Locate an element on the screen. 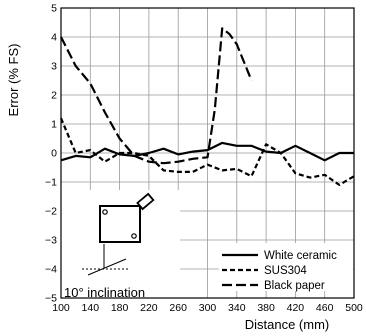 This screenshot has width=366, height=336. legend: White ceramic SUS304 Black paper is located at coordinates (286, 267).